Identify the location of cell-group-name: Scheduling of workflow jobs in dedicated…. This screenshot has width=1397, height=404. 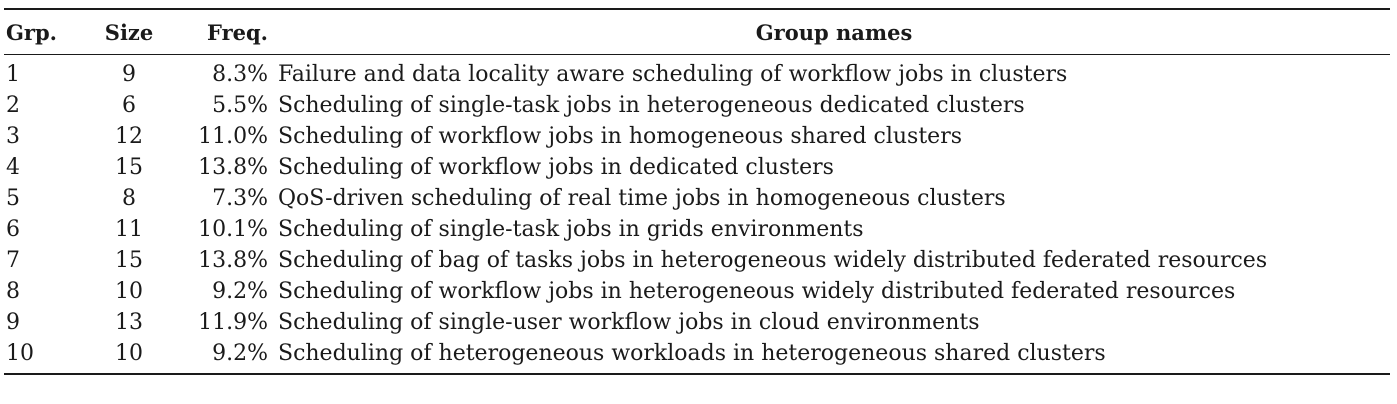
(556, 167).